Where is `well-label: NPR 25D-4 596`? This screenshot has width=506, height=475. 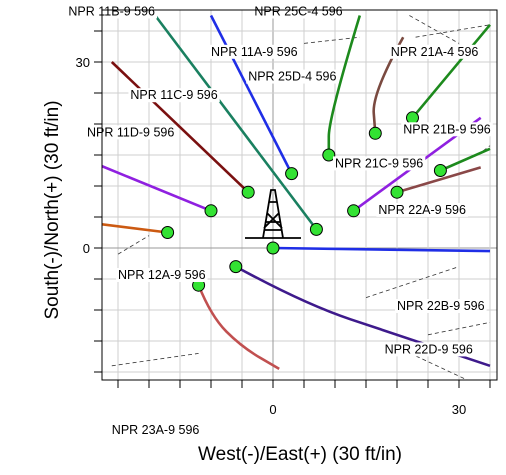
well-label: NPR 25D-4 596 is located at coordinates (292, 77).